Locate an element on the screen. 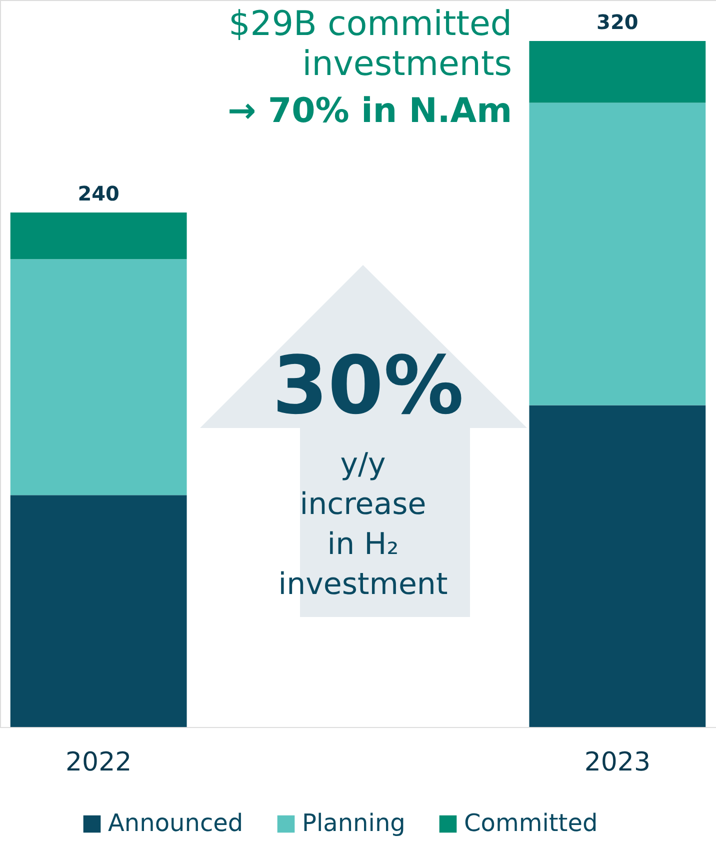  annotation: 240 is located at coordinates (99, 194).